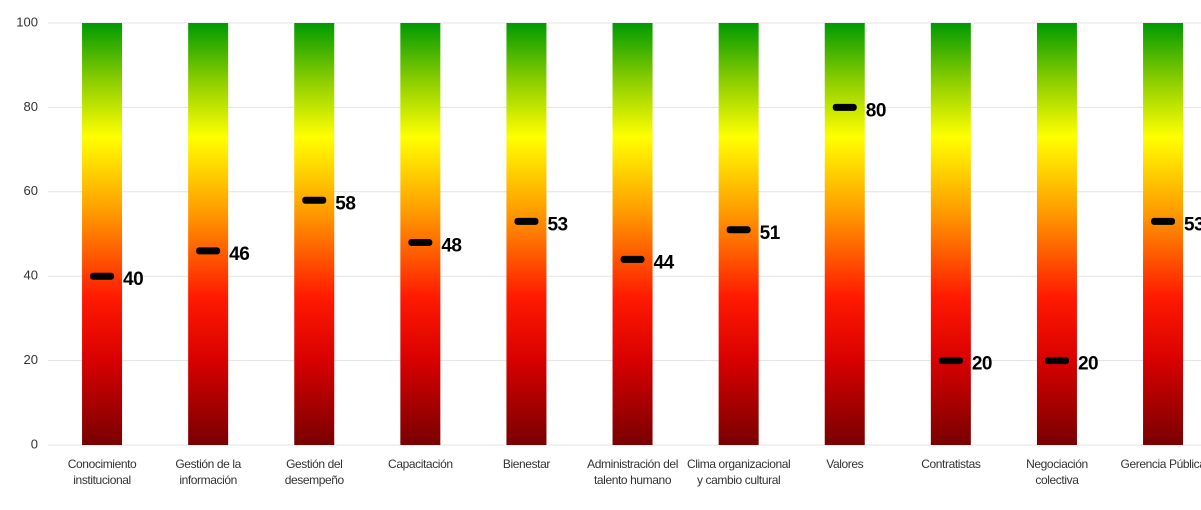 Image resolution: width=1201 pixels, height=510 pixels. I want to click on x-tick-label: Contratistas, so click(951, 464).